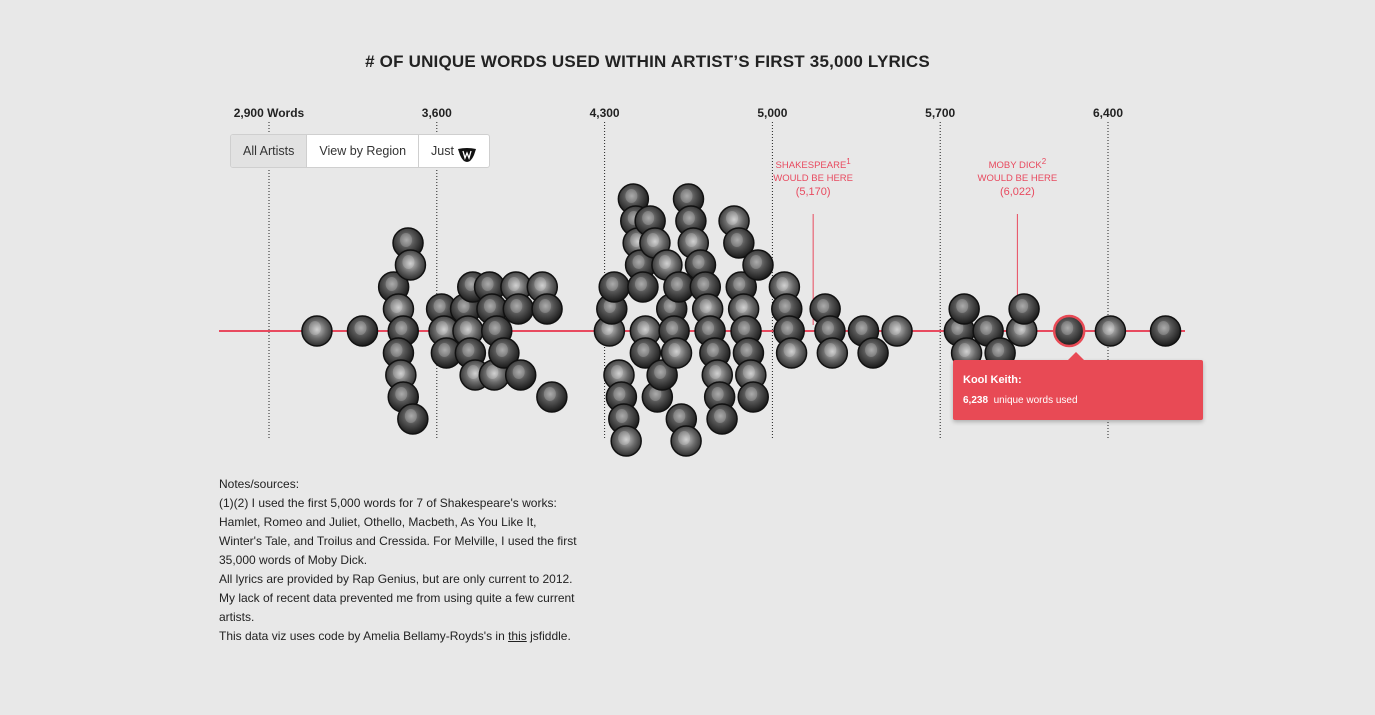 The image size is (1375, 715). I want to click on tooltip-value-line: 6,238 unique words used, so click(1020, 400).